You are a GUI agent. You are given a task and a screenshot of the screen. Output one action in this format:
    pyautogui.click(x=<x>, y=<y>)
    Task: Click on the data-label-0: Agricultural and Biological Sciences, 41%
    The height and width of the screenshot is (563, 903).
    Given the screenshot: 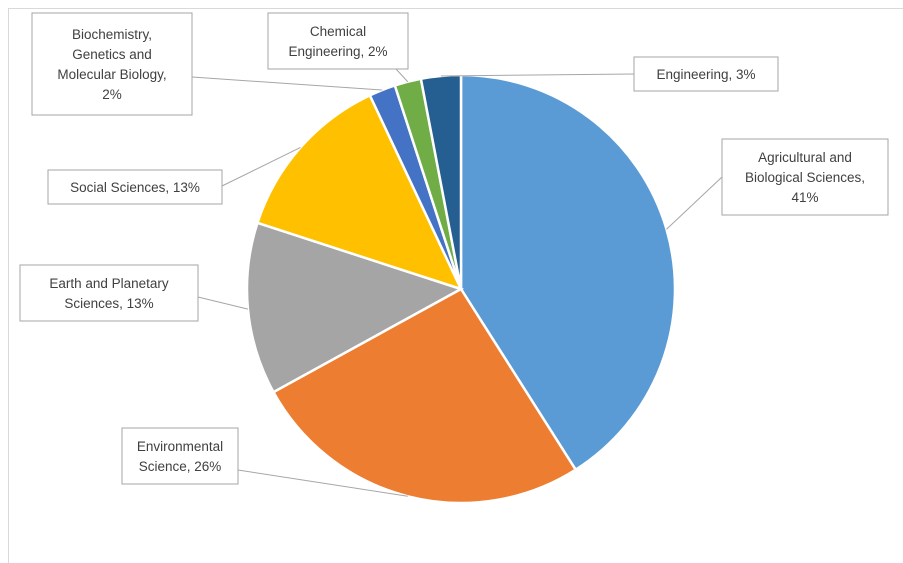 What is the action you would take?
    pyautogui.click(x=805, y=177)
    